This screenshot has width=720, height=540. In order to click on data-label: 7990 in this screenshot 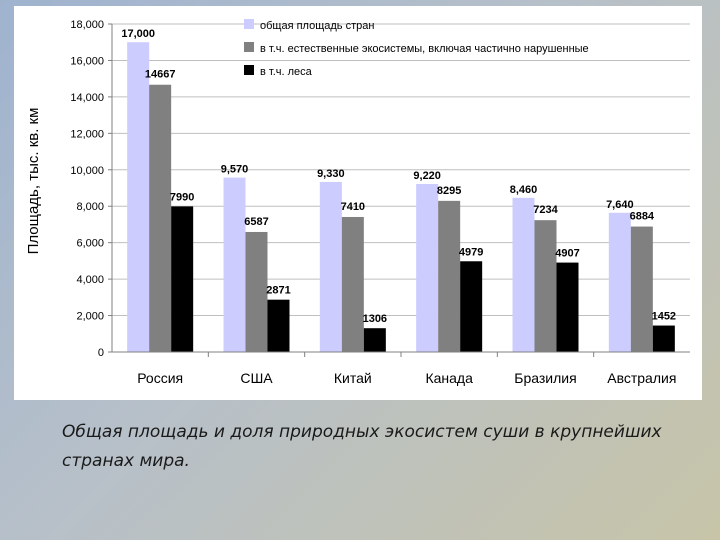, I will do `click(182, 197)`.